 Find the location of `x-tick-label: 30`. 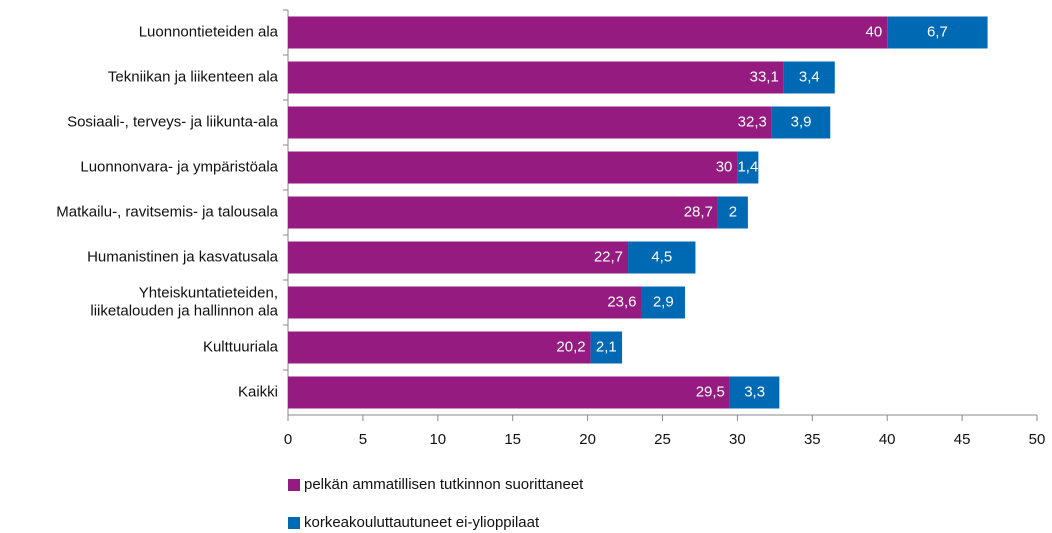

x-tick-label: 30 is located at coordinates (737, 439).